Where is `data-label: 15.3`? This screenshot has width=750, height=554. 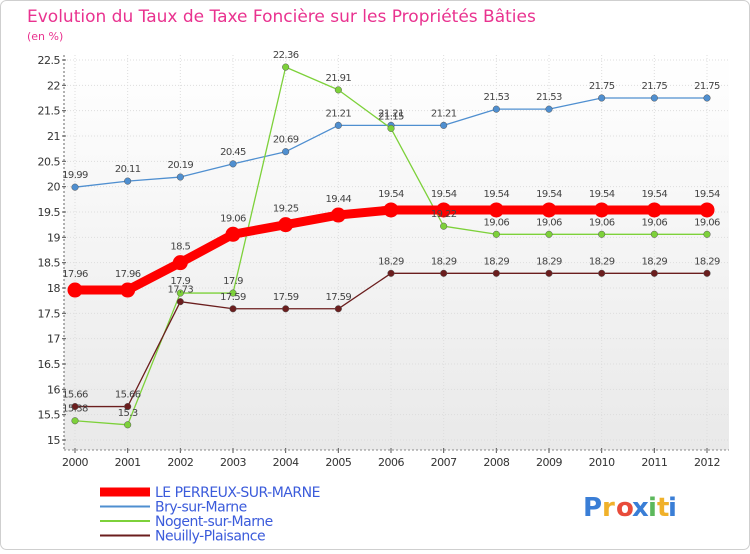 data-label: 15.3 is located at coordinates (128, 413).